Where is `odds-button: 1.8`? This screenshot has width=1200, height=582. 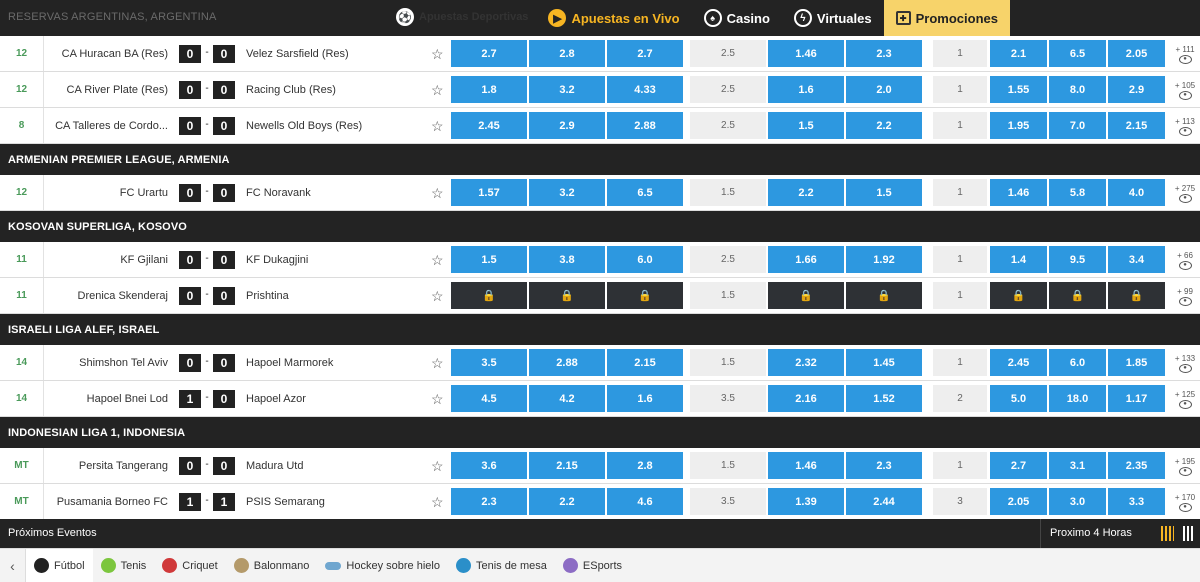 odds-button: 1.8 is located at coordinates (489, 89).